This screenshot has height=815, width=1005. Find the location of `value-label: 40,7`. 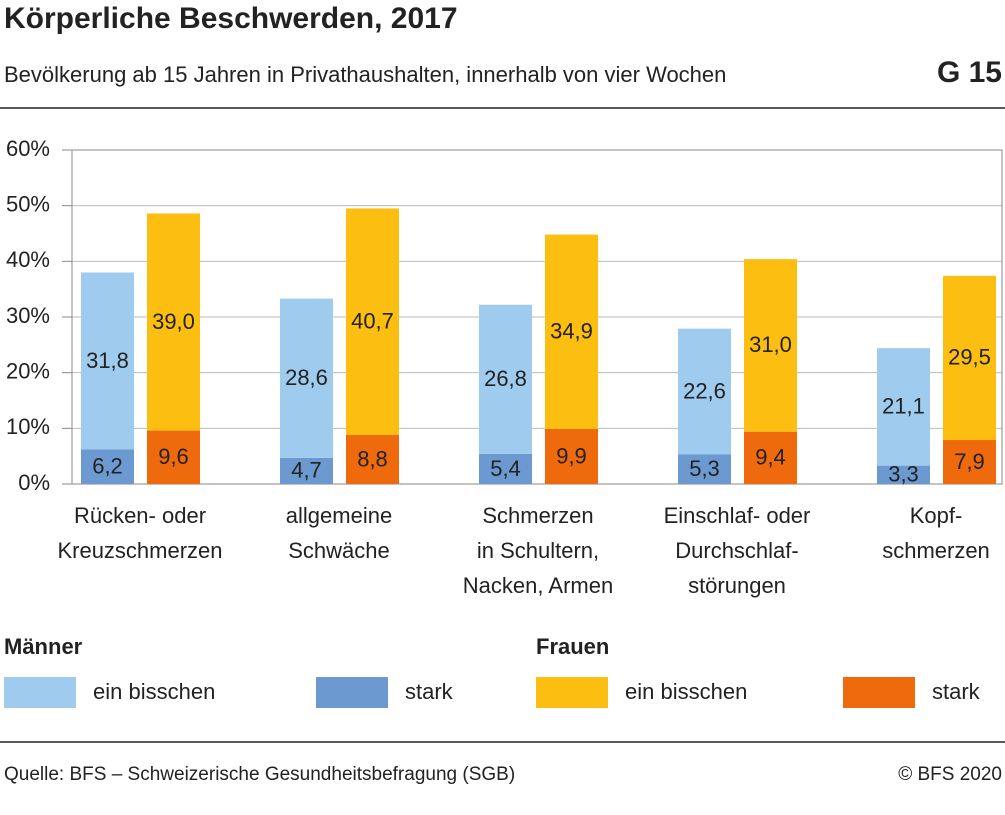

value-label: 40,7 is located at coordinates (372, 321).